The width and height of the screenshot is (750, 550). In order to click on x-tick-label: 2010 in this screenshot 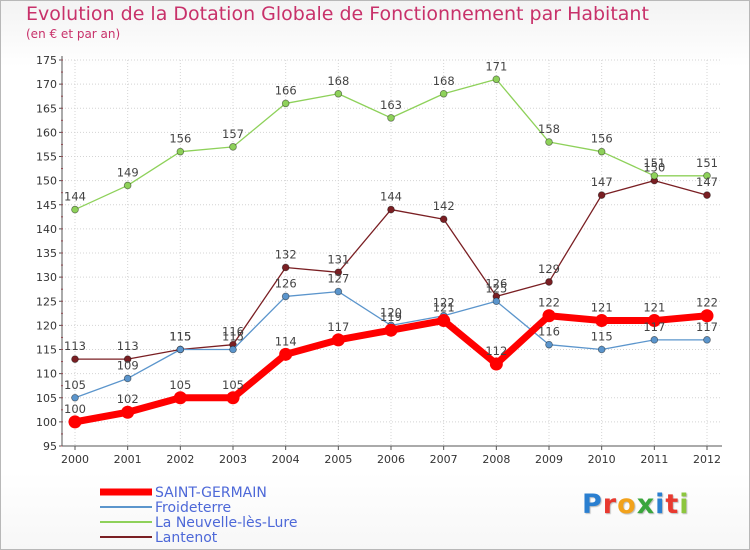, I will do `click(602, 459)`.